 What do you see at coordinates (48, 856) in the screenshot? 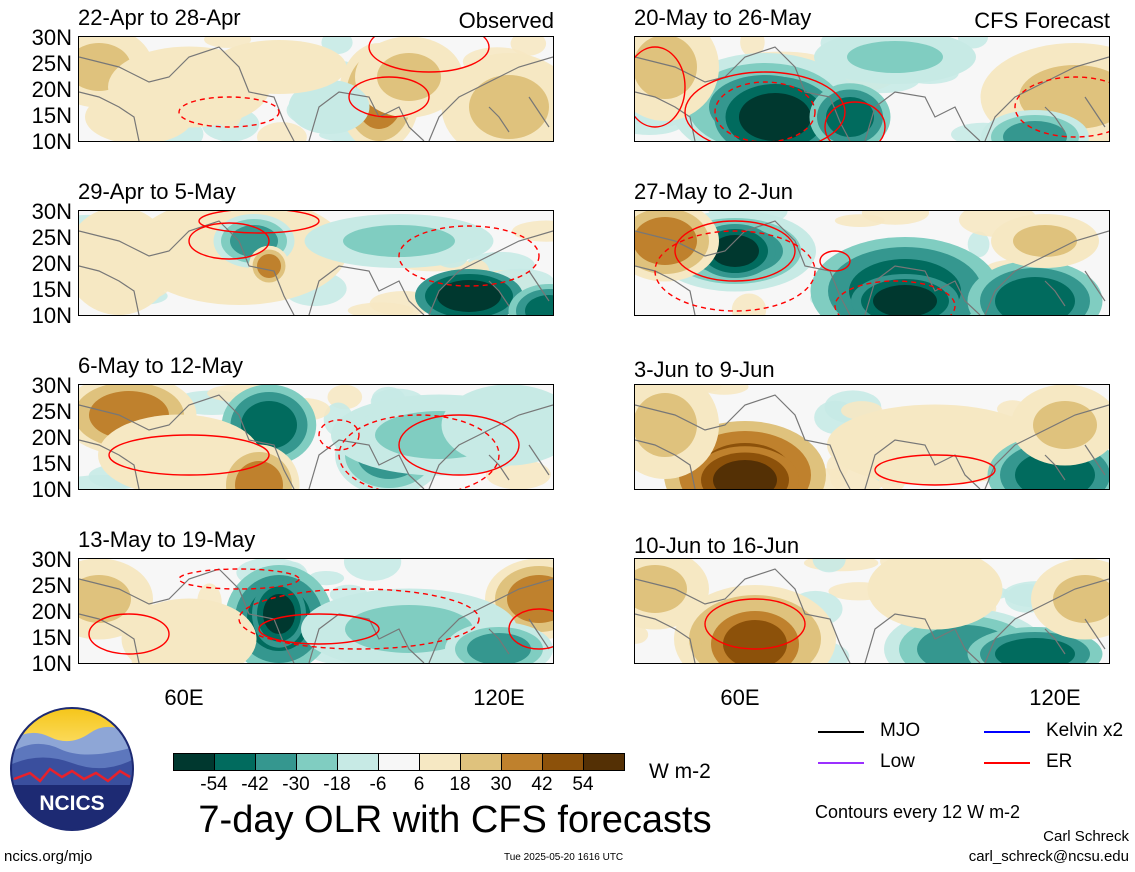
I see `source-url: ncics.org/mjo` at bounding box center [48, 856].